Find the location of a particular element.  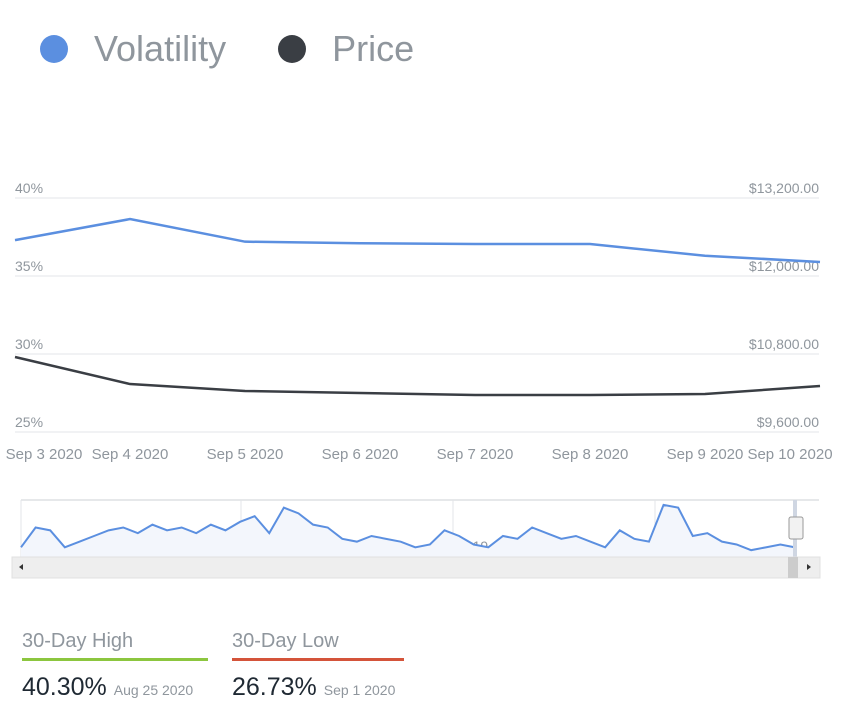

scroll-left-arrow-icon is located at coordinates (21, 567).